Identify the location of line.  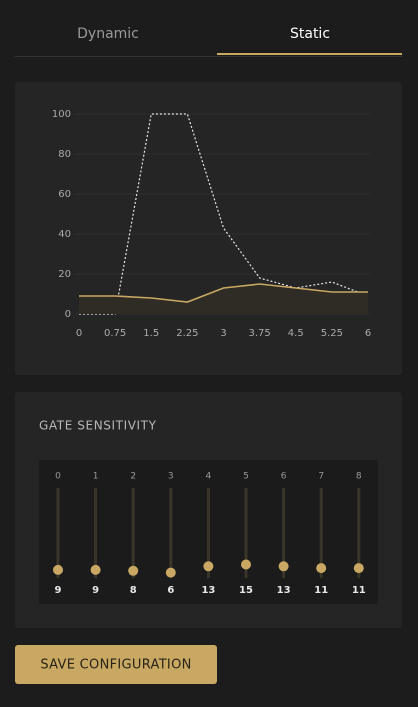
(223, 293).